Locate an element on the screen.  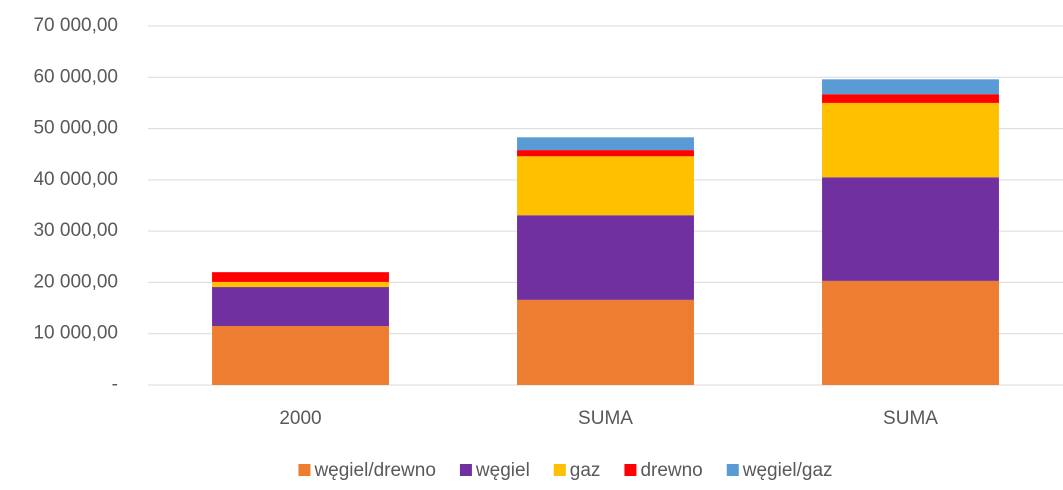
y-tick-label: 40 000,00 is located at coordinates (75, 179).